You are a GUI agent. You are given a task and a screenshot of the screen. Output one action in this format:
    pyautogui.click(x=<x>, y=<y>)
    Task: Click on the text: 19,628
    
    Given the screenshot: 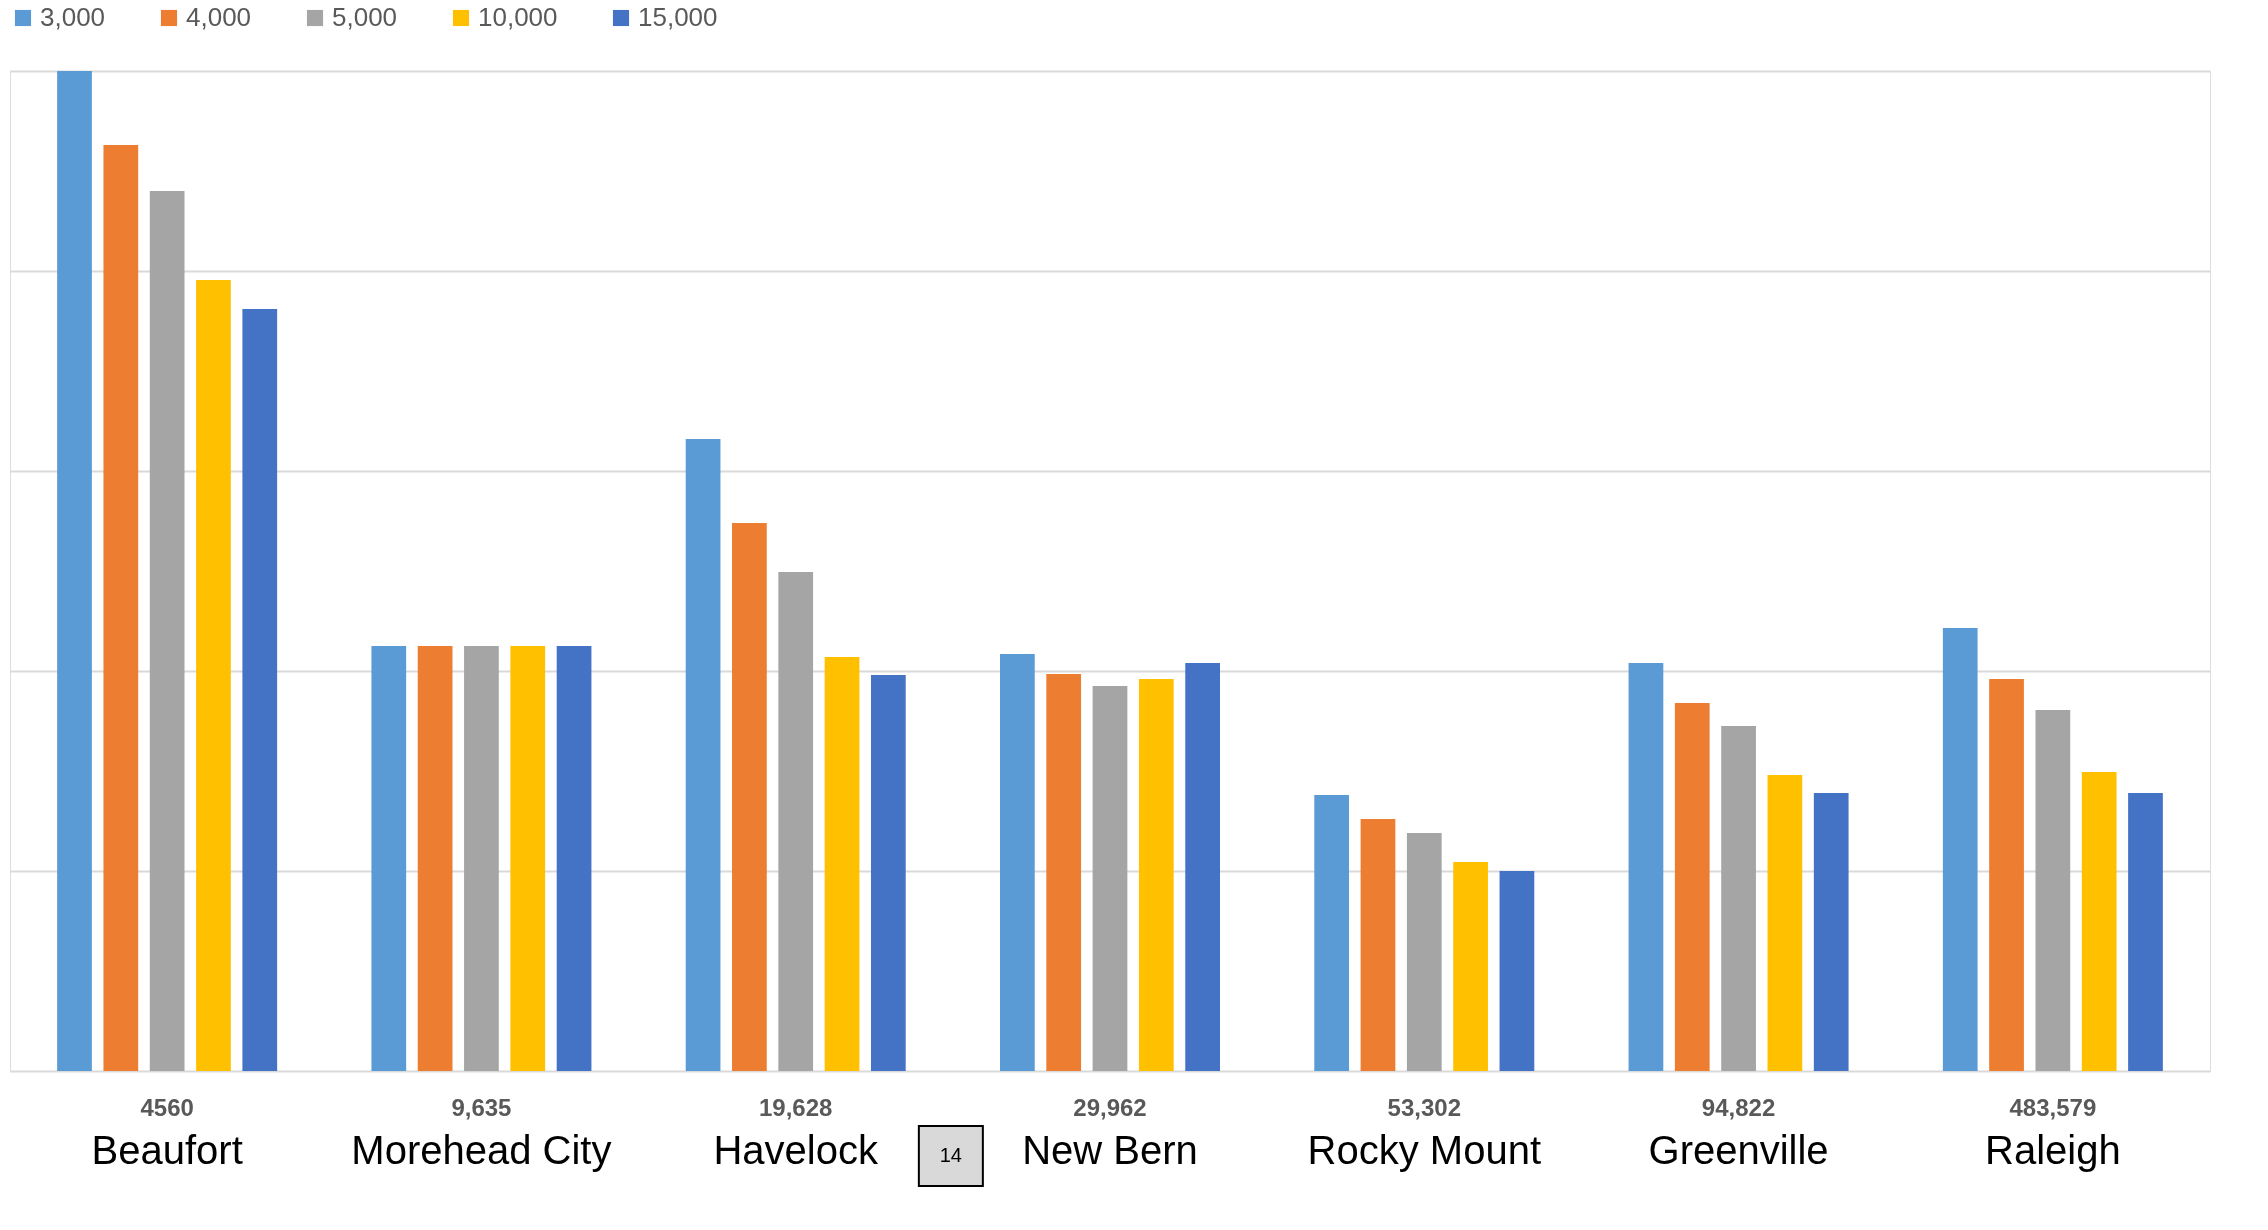 What is the action you would take?
    pyautogui.click(x=796, y=1107)
    